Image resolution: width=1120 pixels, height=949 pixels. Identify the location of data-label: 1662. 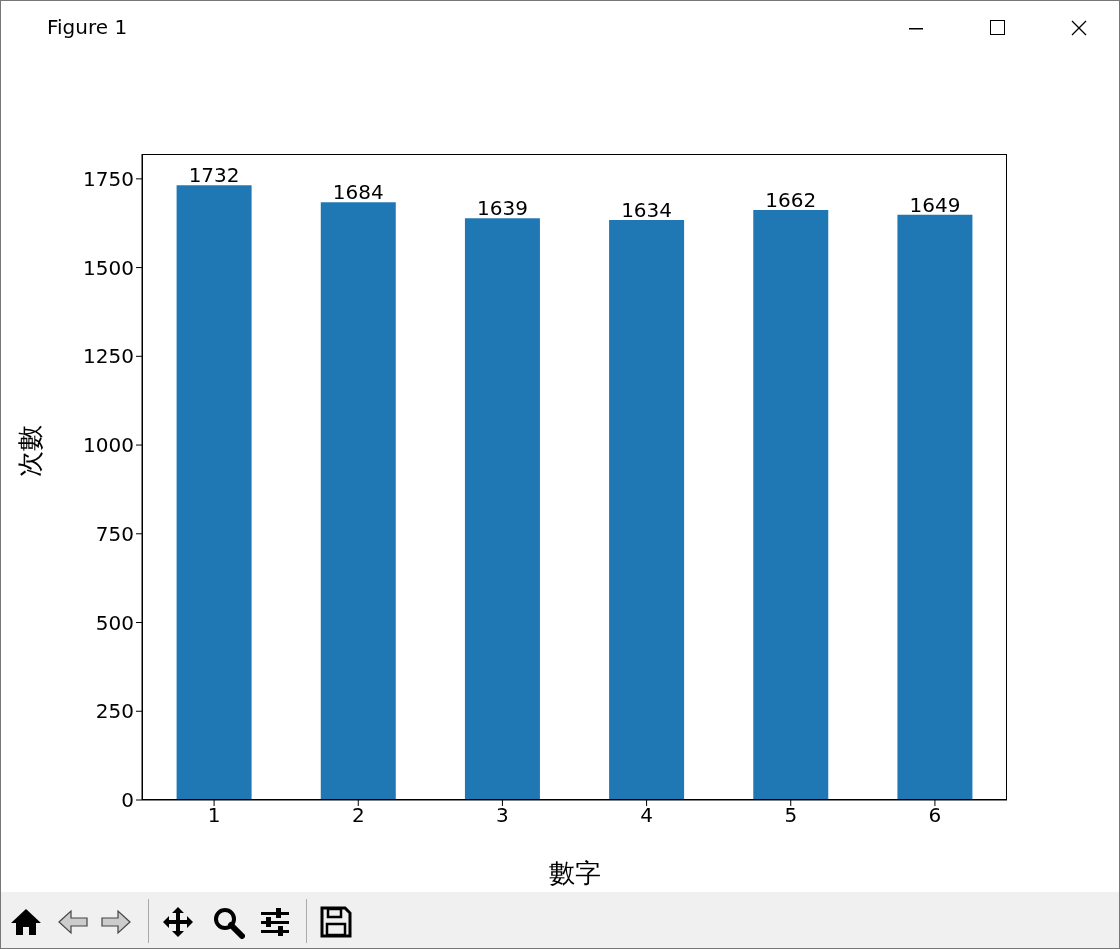
(791, 200).